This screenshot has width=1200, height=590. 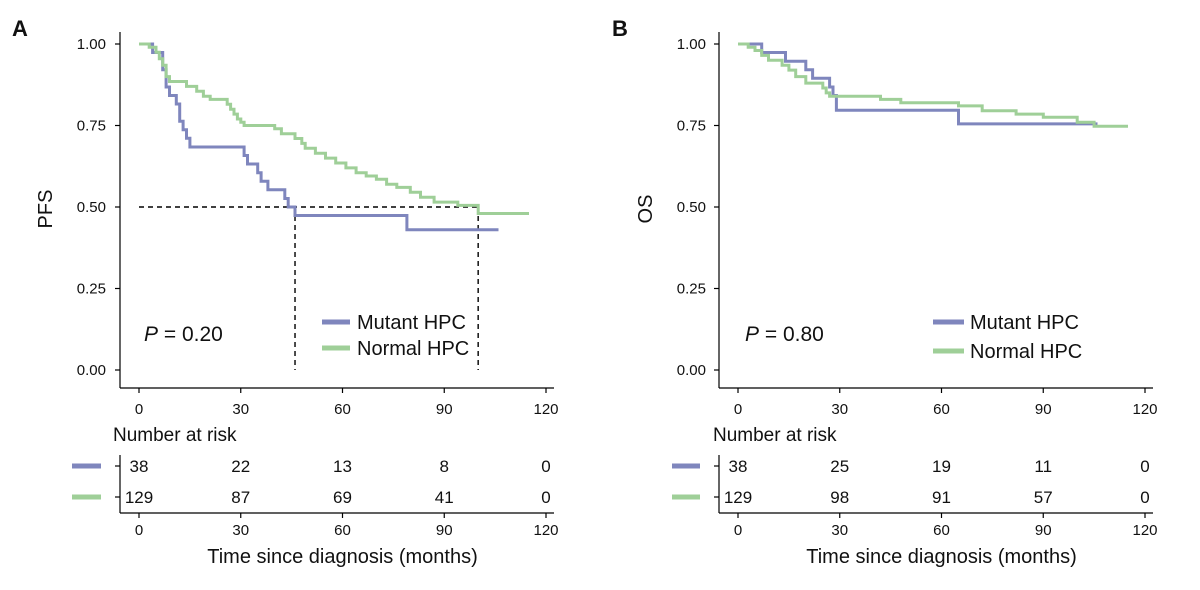 I want to click on panel-b-risk-count: 19, so click(x=941, y=466).